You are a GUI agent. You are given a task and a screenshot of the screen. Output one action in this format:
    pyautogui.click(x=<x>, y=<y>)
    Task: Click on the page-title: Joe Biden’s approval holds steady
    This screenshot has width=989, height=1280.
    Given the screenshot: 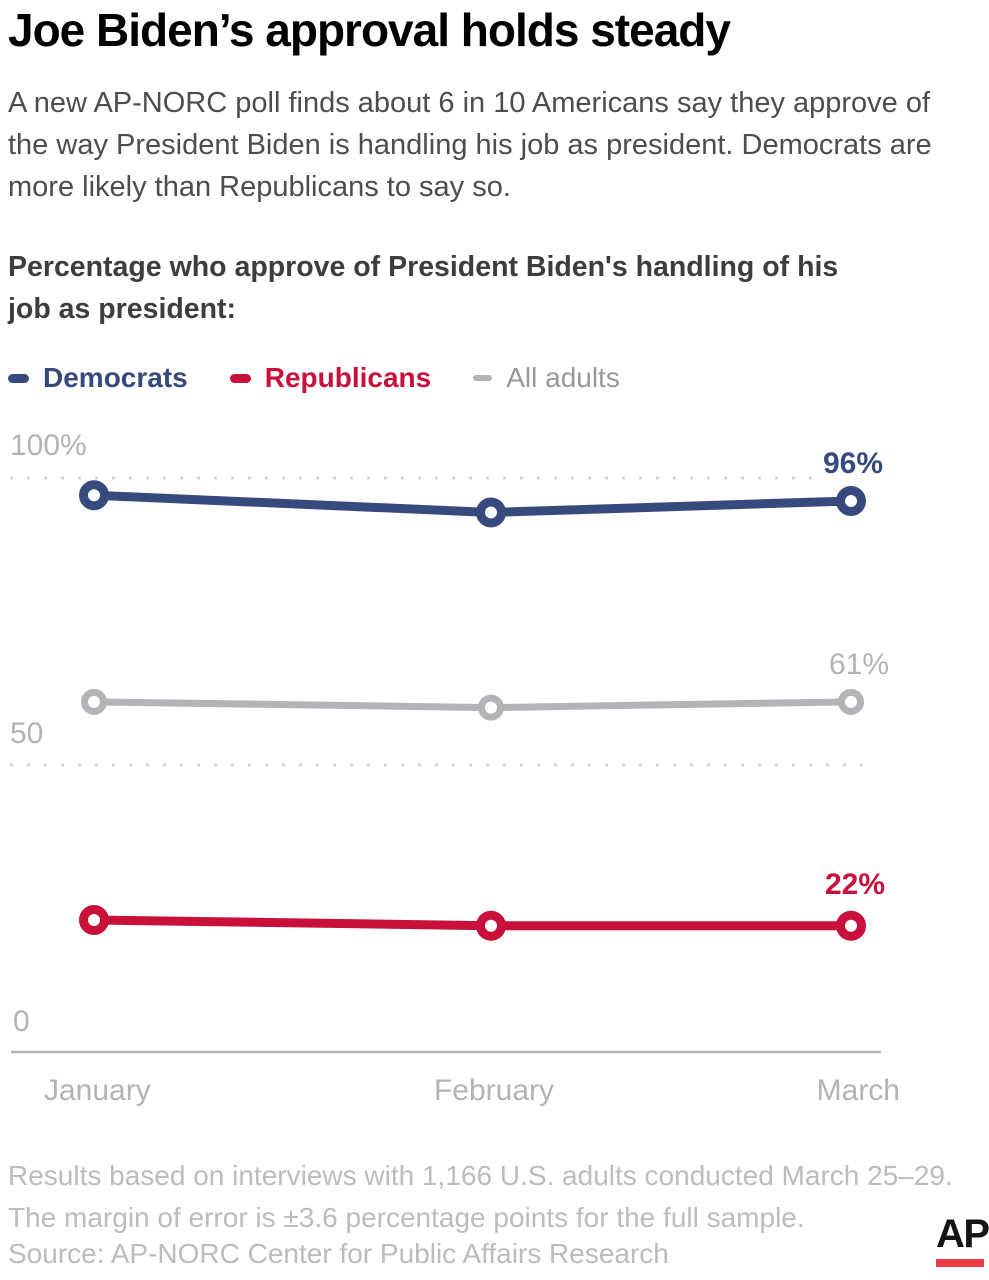 What is the action you would take?
    pyautogui.click(x=369, y=30)
    